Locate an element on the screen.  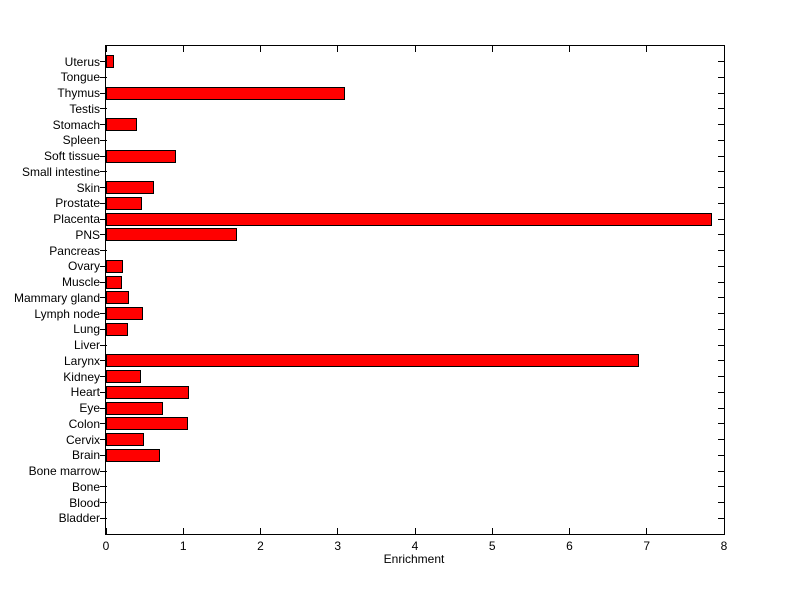
x-tick-label: 0 is located at coordinates (106, 546).